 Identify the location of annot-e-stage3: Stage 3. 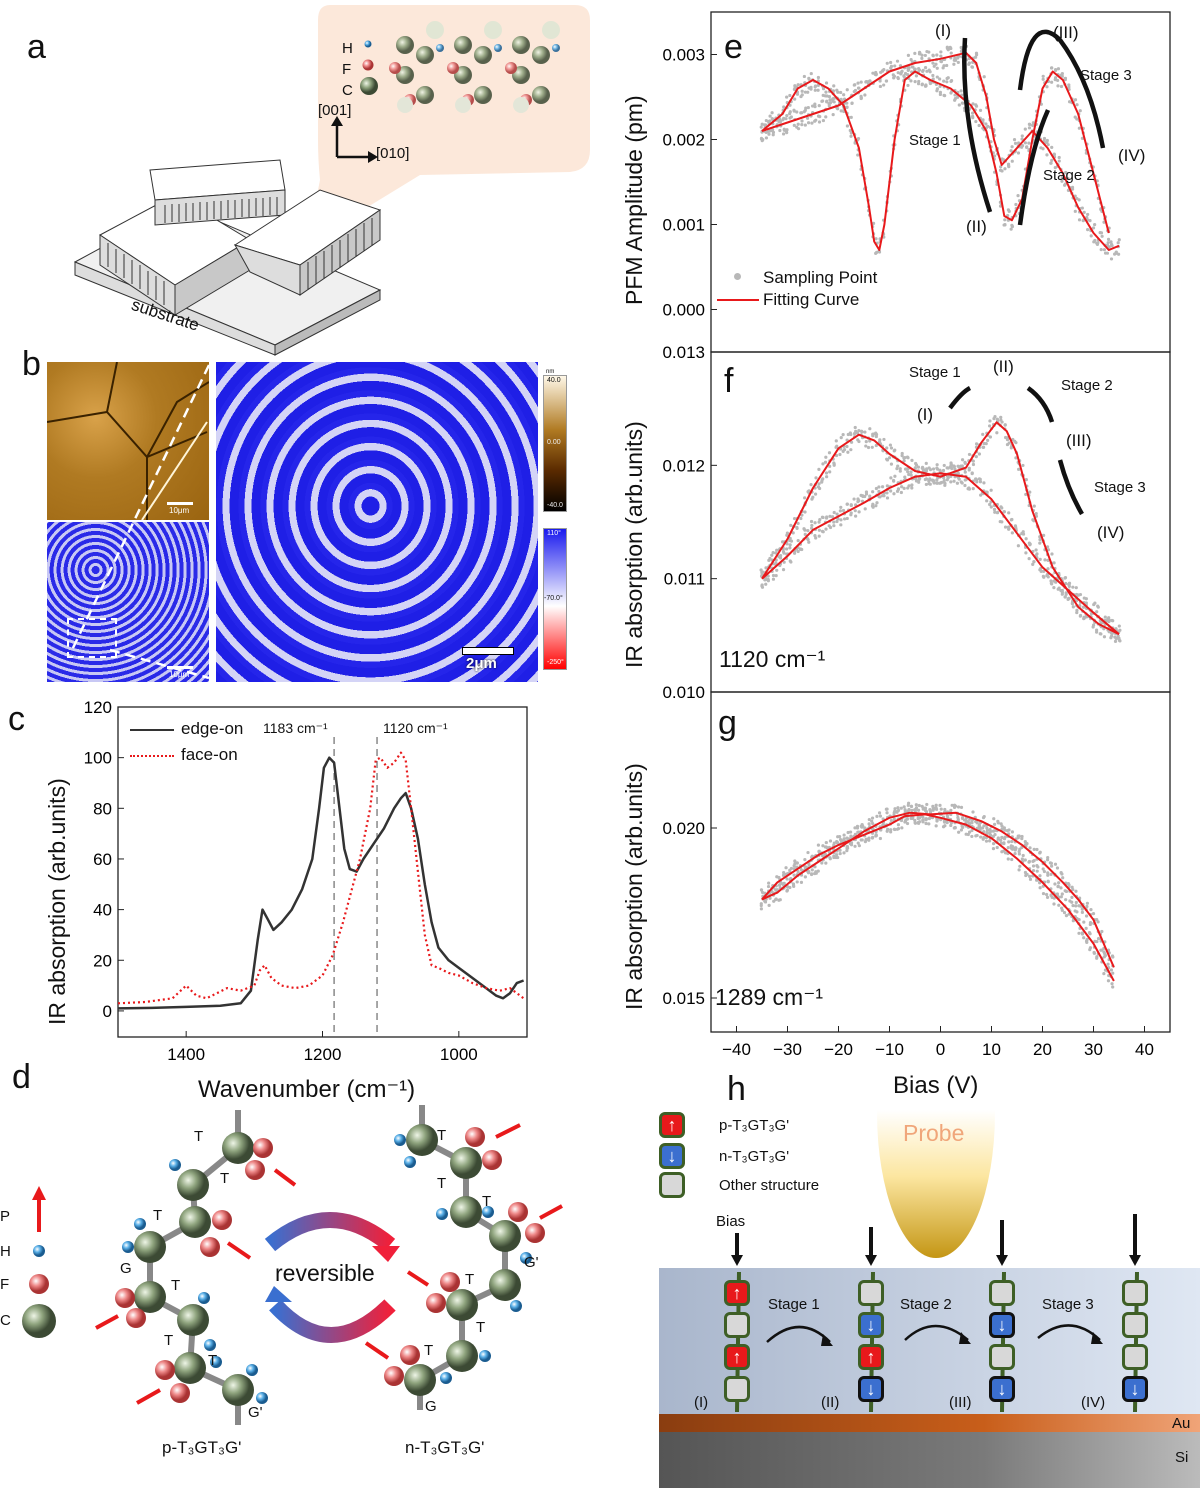
(1106, 75).